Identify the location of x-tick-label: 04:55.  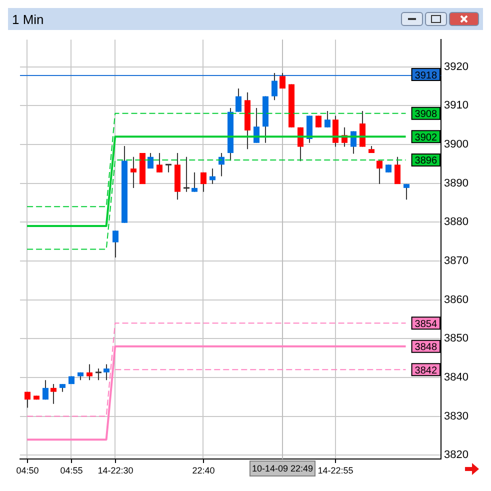
(71, 470).